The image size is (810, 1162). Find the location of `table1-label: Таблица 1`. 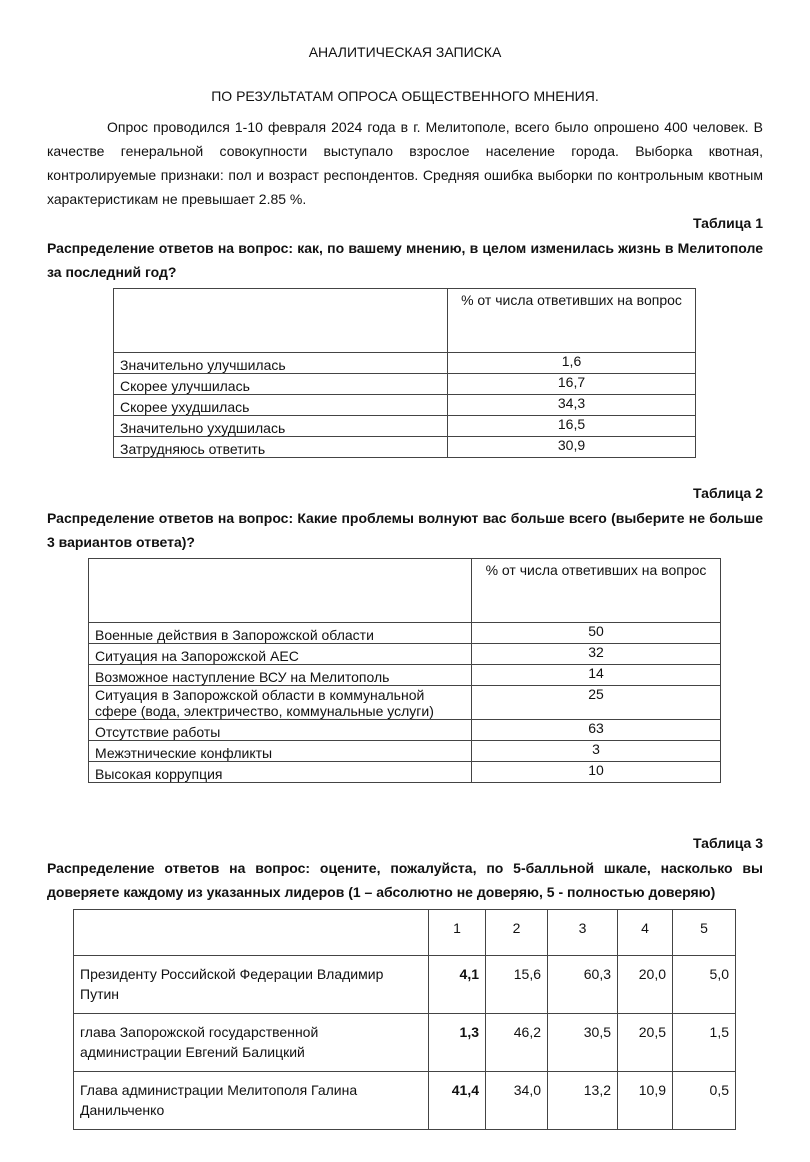

table1-label: Таблица 1 is located at coordinates (727, 223).